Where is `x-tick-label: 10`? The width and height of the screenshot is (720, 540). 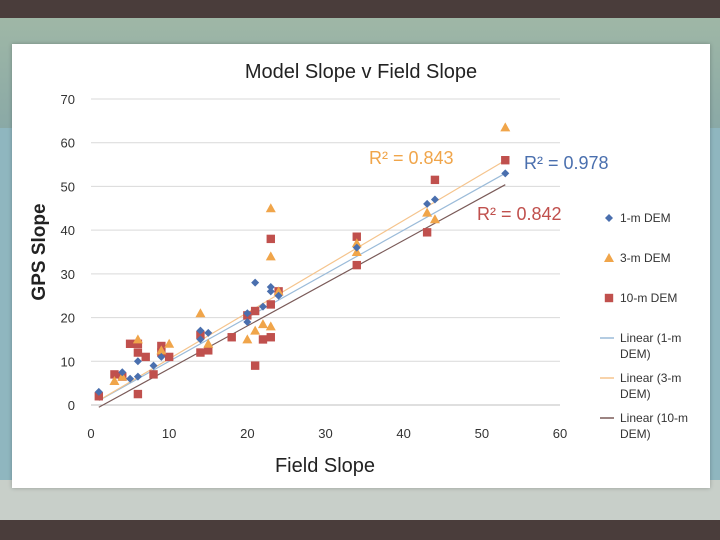
x-tick-label: 10 is located at coordinates (169, 433).